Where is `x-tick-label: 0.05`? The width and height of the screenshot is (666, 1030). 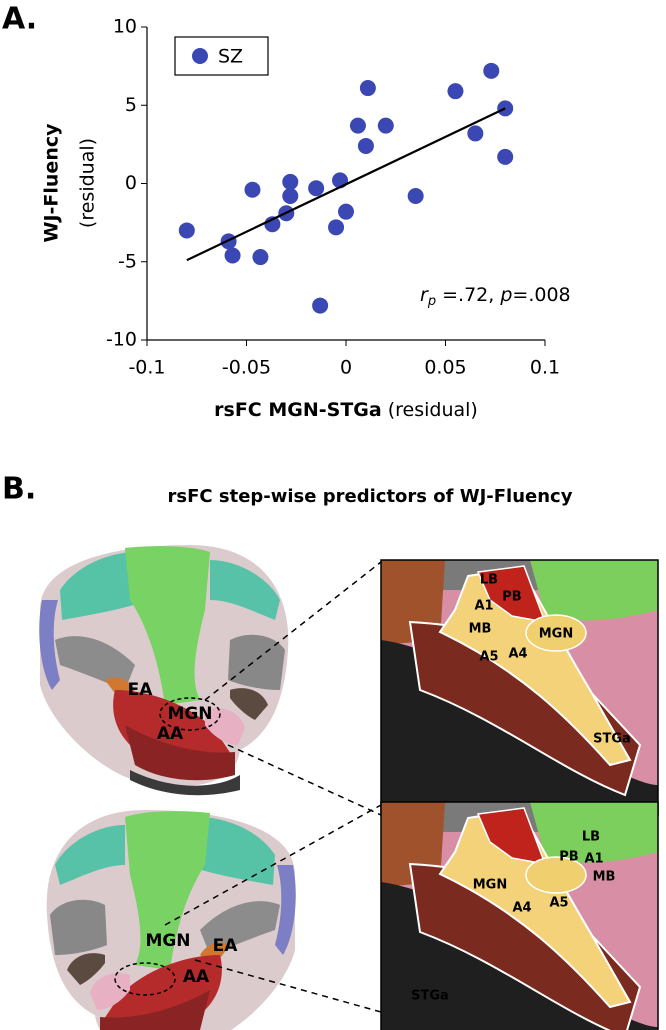 x-tick-label: 0.05 is located at coordinates (445, 368).